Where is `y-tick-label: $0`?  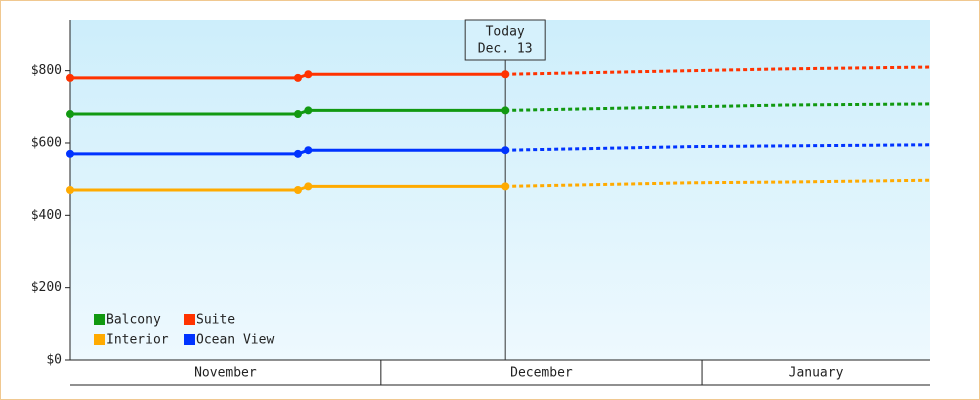
y-tick-label: $0 is located at coordinates (54, 360).